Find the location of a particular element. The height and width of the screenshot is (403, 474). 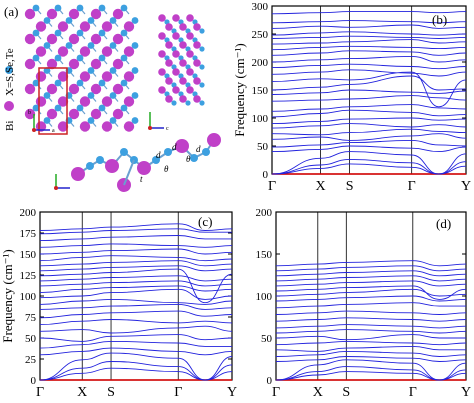

y-tick-label: 200 is located at coordinates (28, 213).